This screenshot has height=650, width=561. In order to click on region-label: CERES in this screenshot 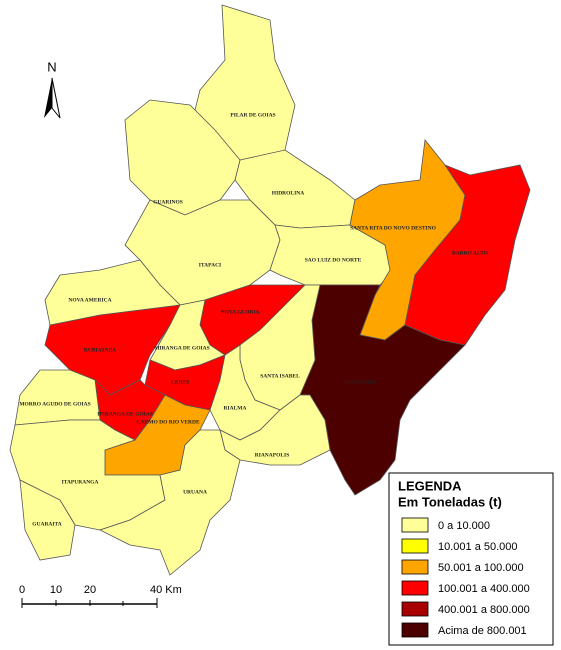, I will do `click(180, 382)`.